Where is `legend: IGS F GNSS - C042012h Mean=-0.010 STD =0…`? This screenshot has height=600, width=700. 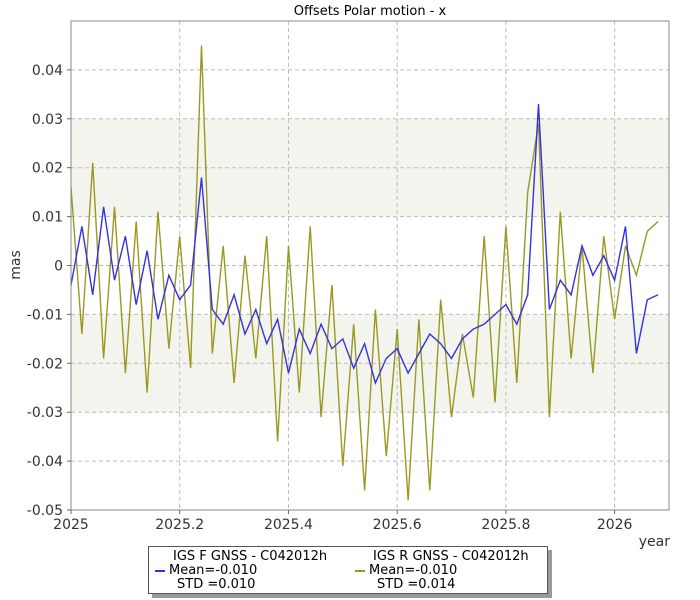
legend: IGS F GNSS - C042012h Mean=-0.010 STD =0… is located at coordinates (348, 570).